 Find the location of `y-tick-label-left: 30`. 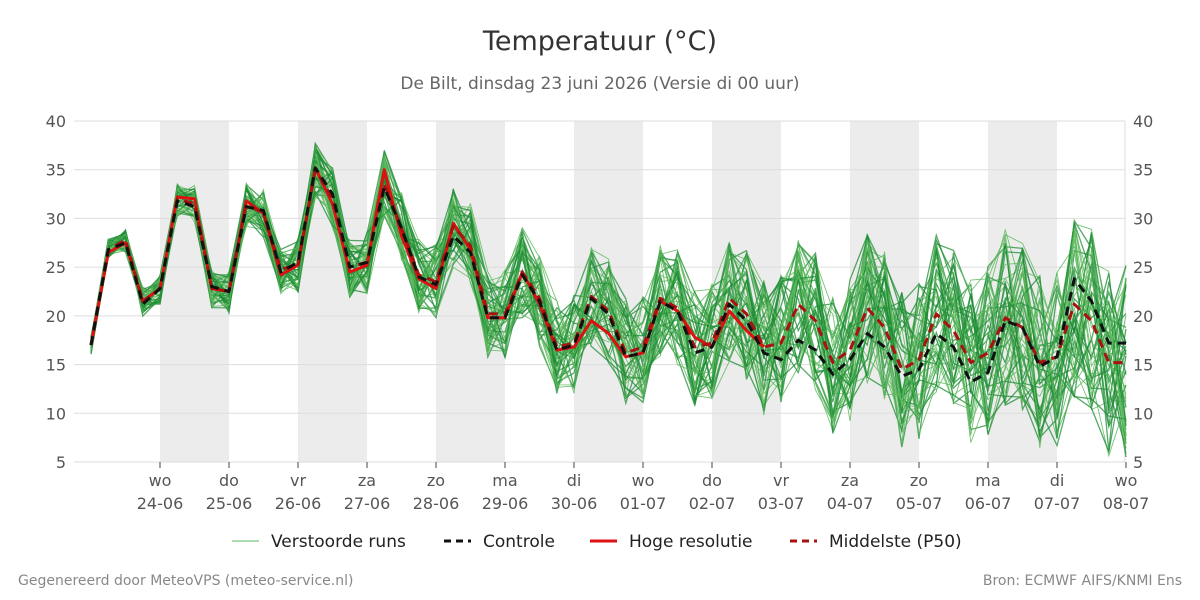

y-tick-label-left: 30 is located at coordinates (56, 218).